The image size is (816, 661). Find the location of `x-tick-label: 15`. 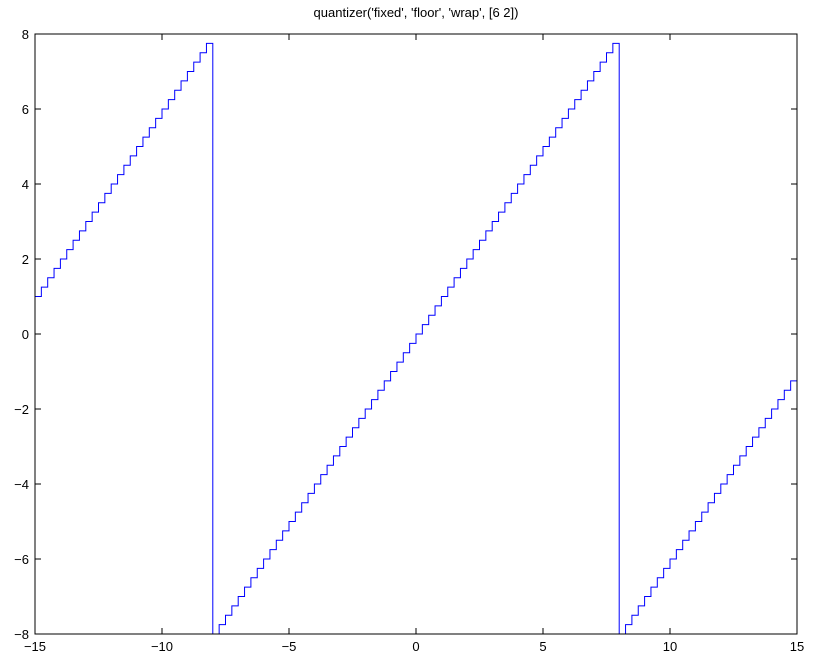

x-tick-label: 15 is located at coordinates (797, 646).